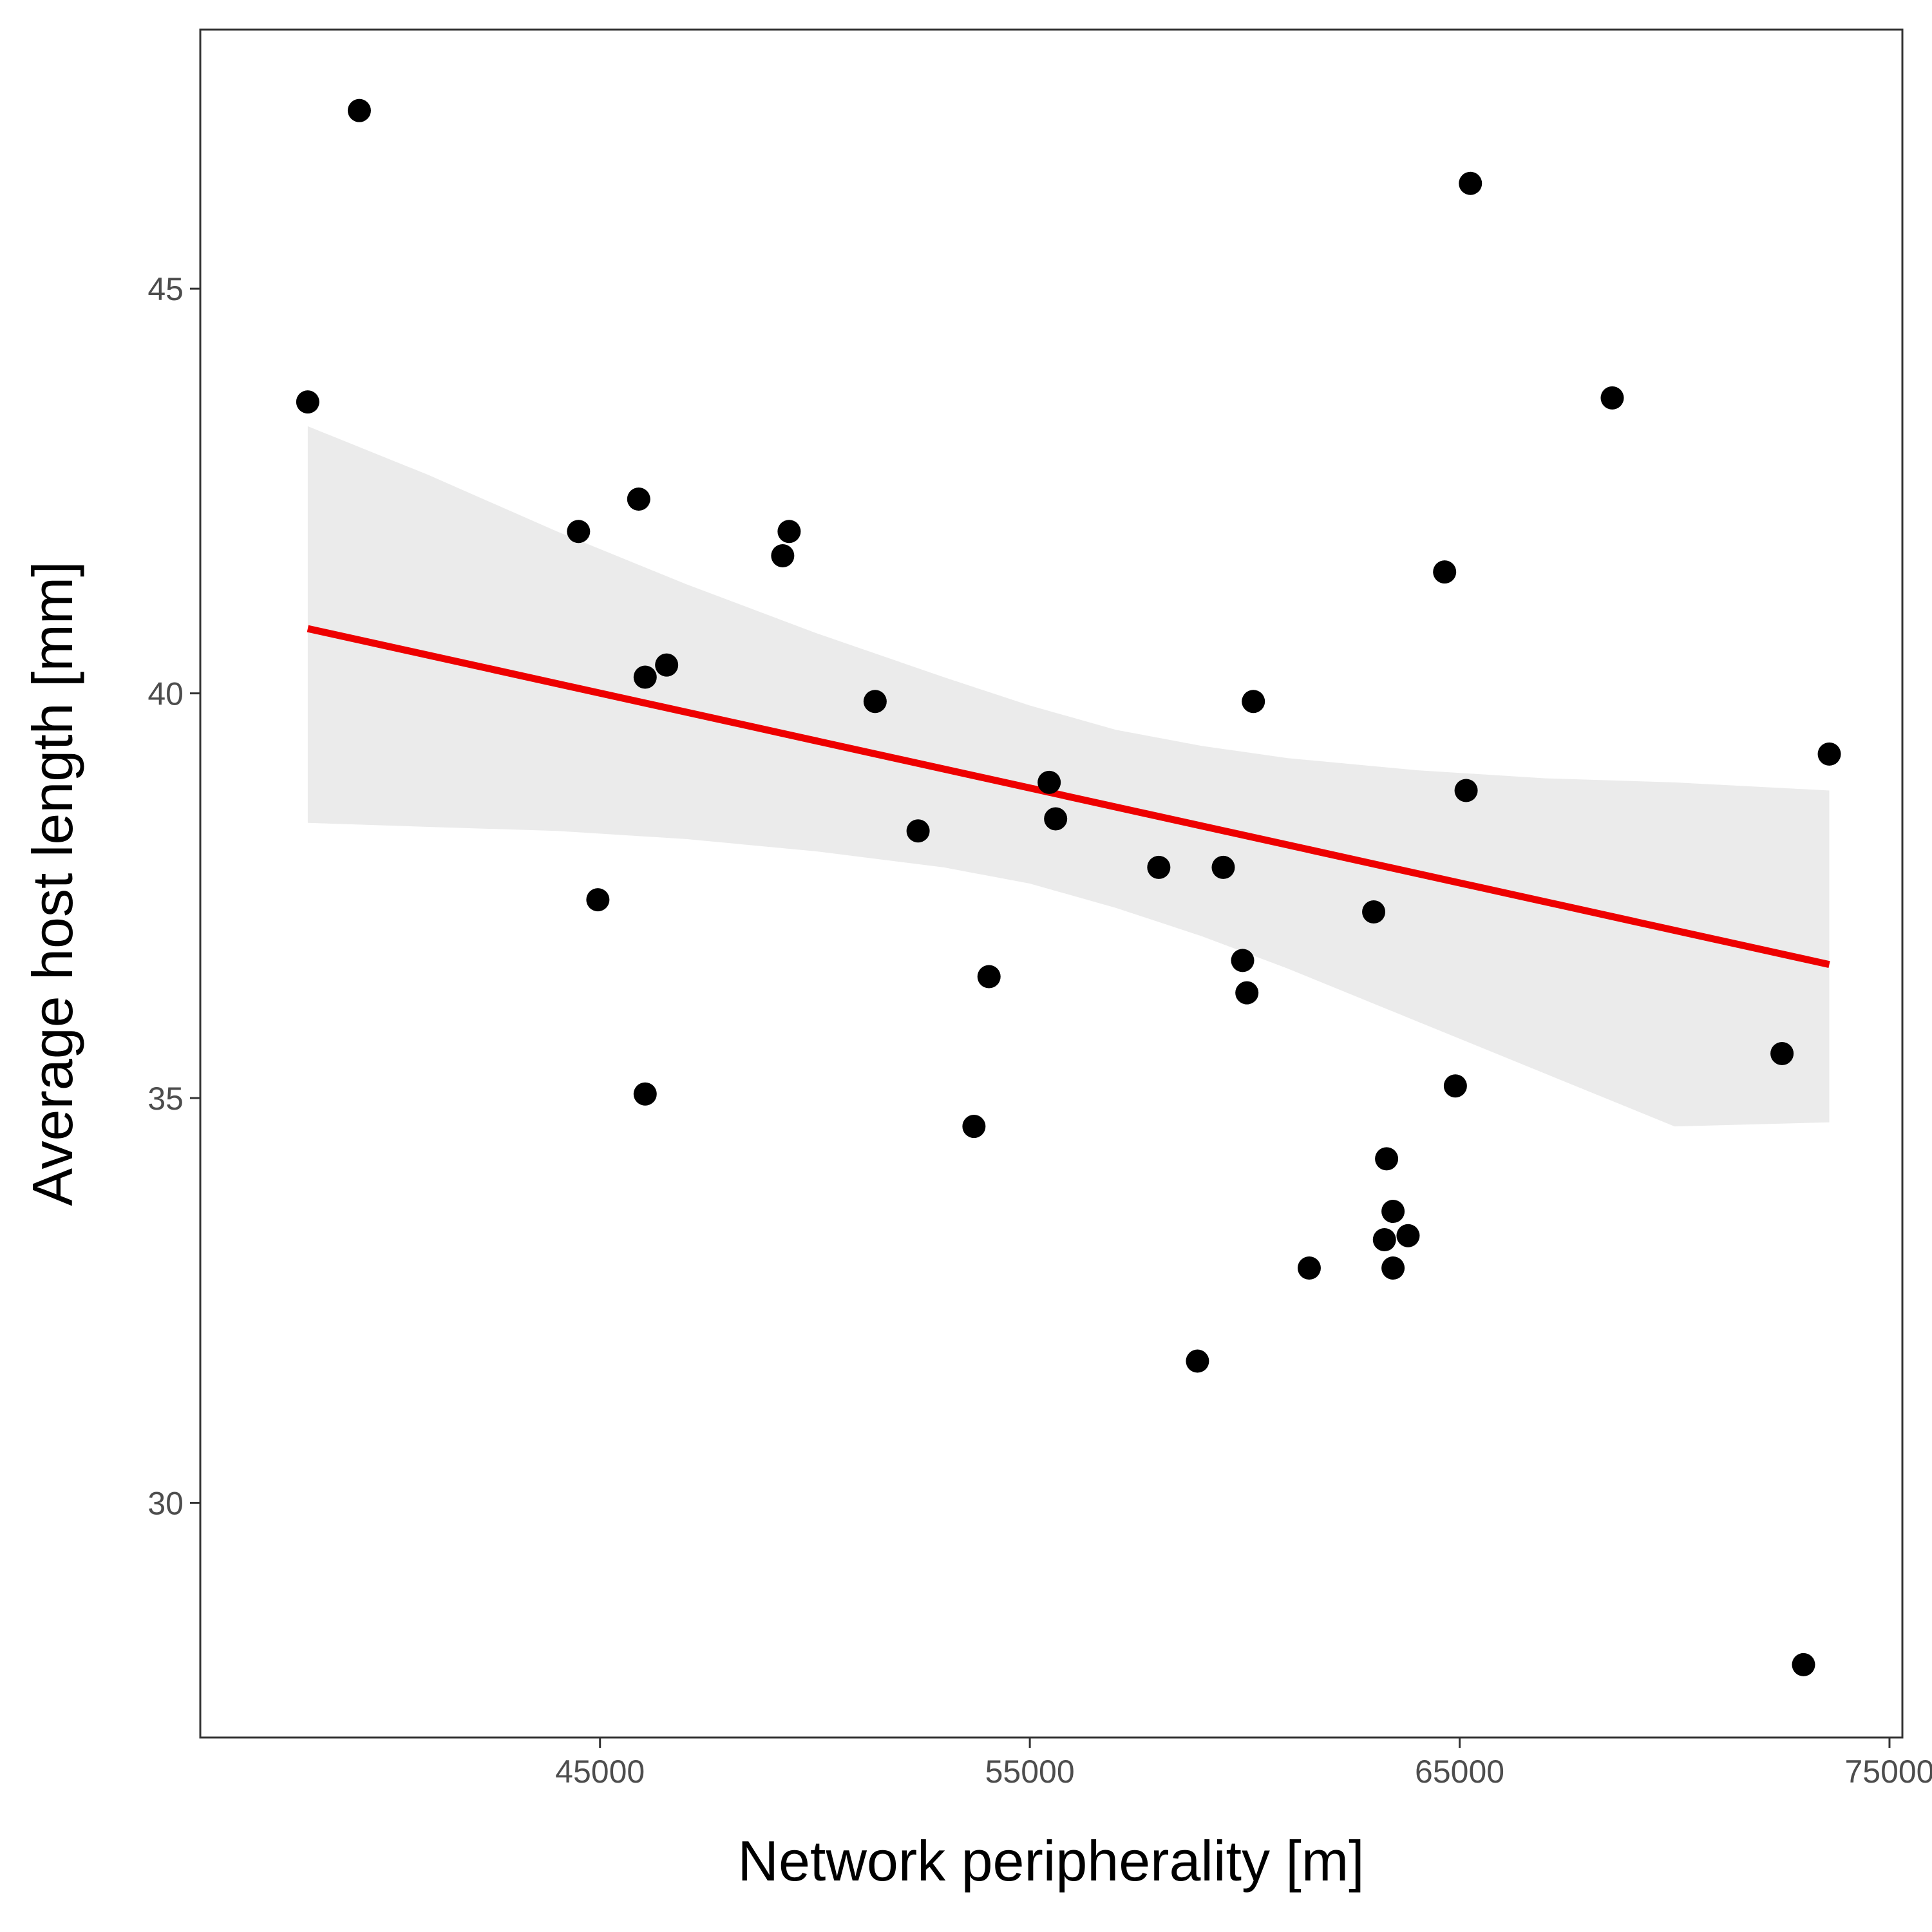 The image size is (1932, 1932). I want to click on x-axis-title: Network peripherality [m], so click(1050, 1861).